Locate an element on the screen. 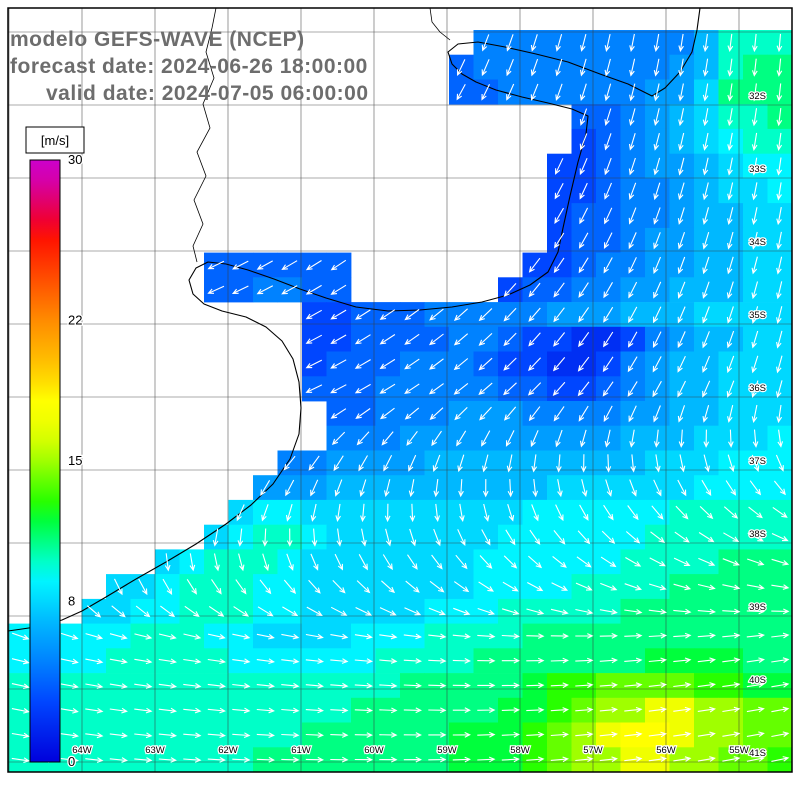 Image resolution: width=800 pixels, height=800 pixels. colorbar-unit-label: [m/s] is located at coordinates (55, 140).